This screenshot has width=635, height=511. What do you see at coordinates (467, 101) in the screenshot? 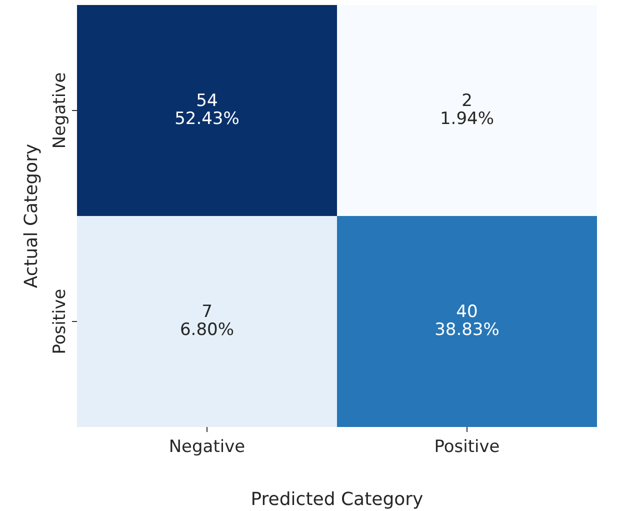
I see `data-label: 2` at bounding box center [467, 101].